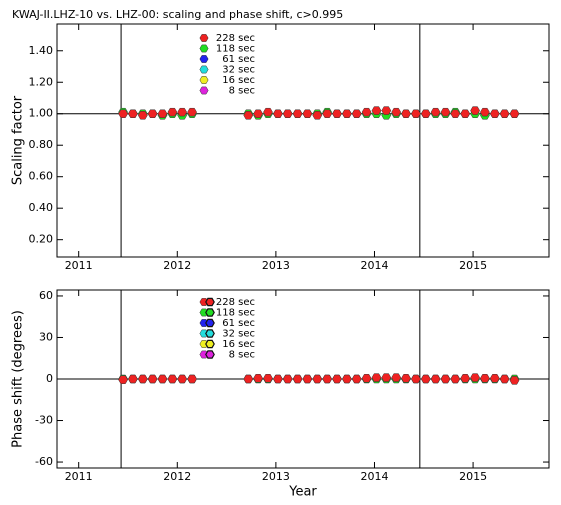  What do you see at coordinates (238, 59) in the screenshot?
I see `legend-label: 61 sec` at bounding box center [238, 59].